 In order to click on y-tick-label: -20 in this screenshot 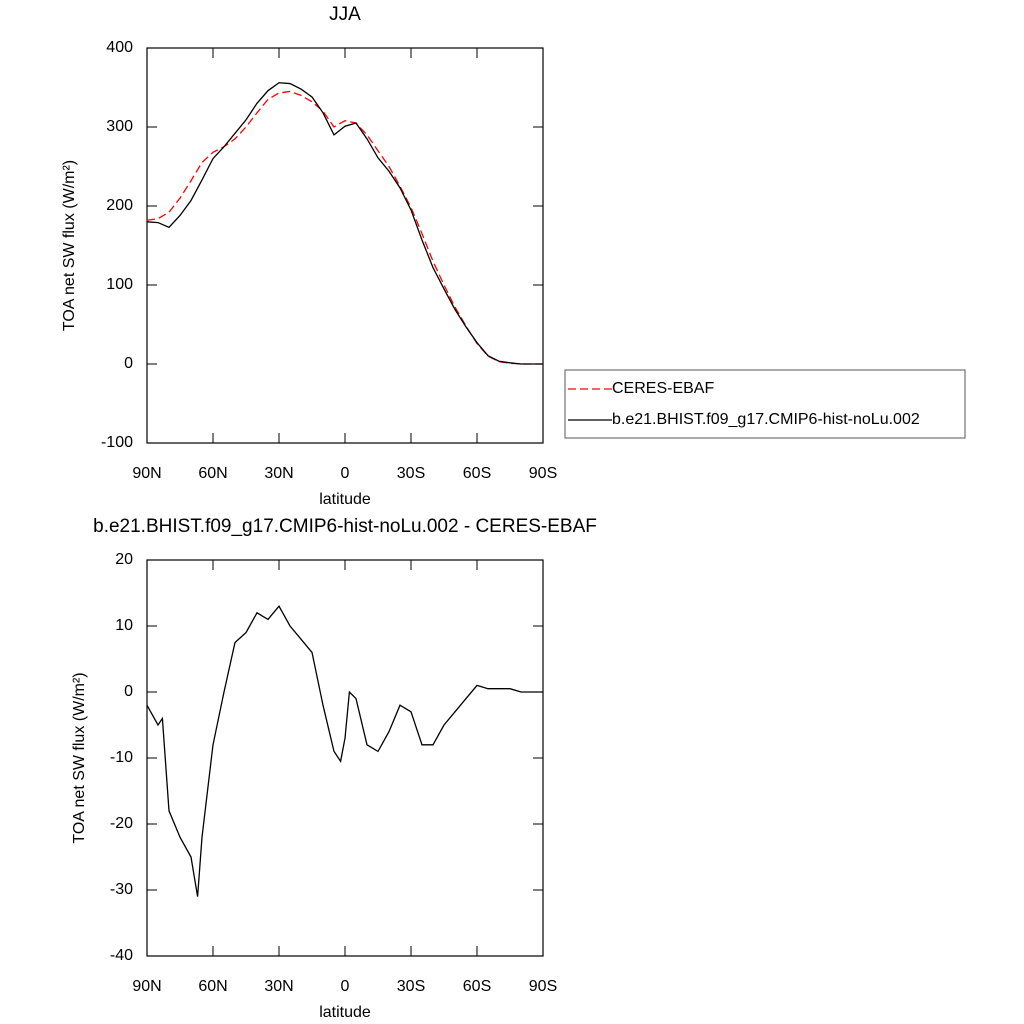, I will do `click(121, 823)`.